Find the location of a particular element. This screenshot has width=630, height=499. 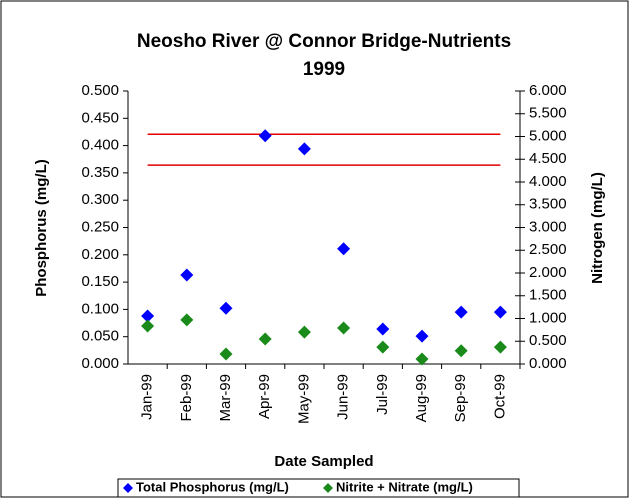

y2-tick-label: 3.000 is located at coordinates (548, 226).